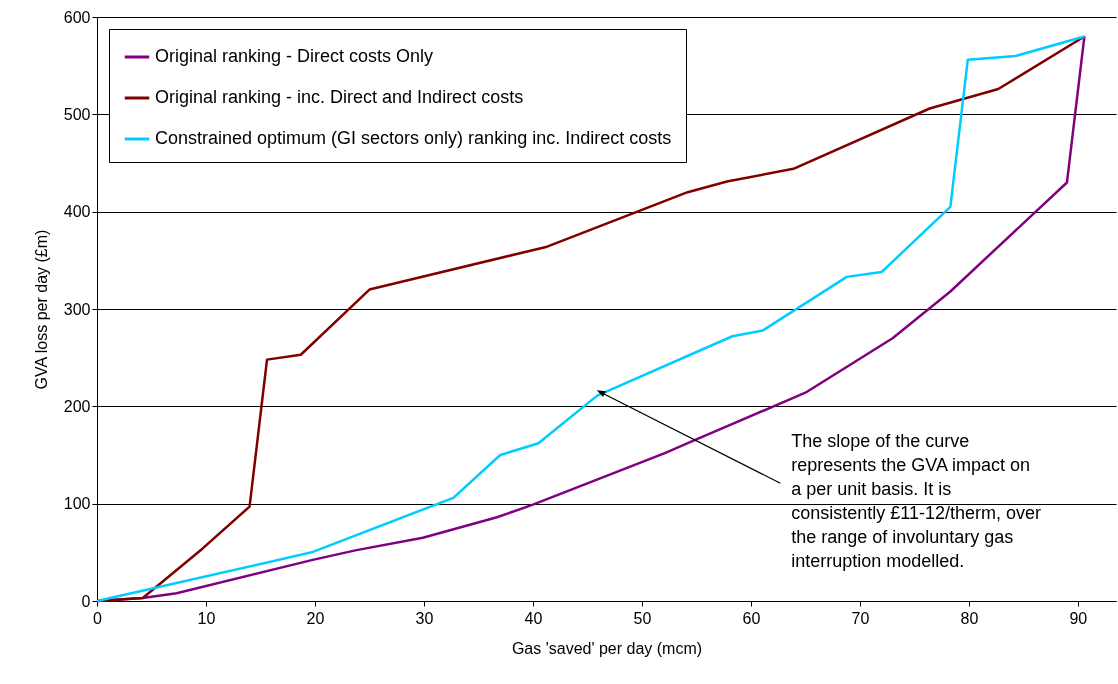 The image size is (1118, 684). What do you see at coordinates (41, 309) in the screenshot?
I see `y-axis-title: GVA loss per day (£m)` at bounding box center [41, 309].